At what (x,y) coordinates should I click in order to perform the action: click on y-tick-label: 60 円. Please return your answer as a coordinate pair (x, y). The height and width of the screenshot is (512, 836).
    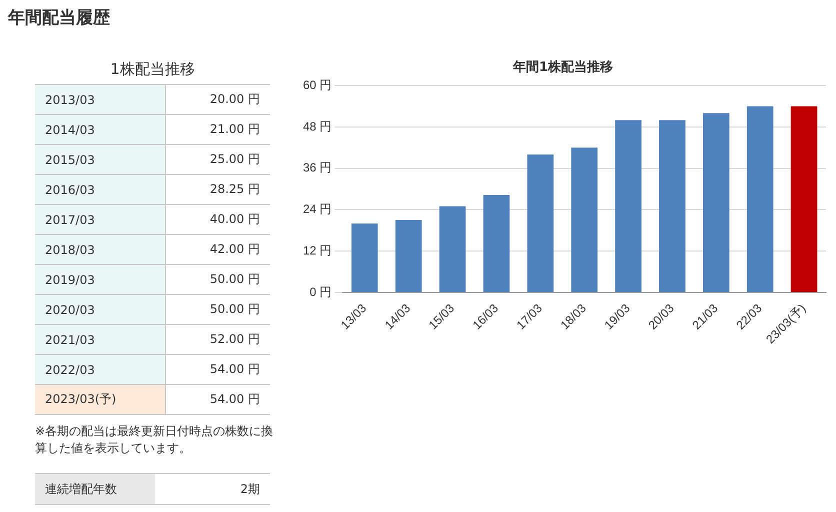
    Looking at the image, I should click on (317, 85).